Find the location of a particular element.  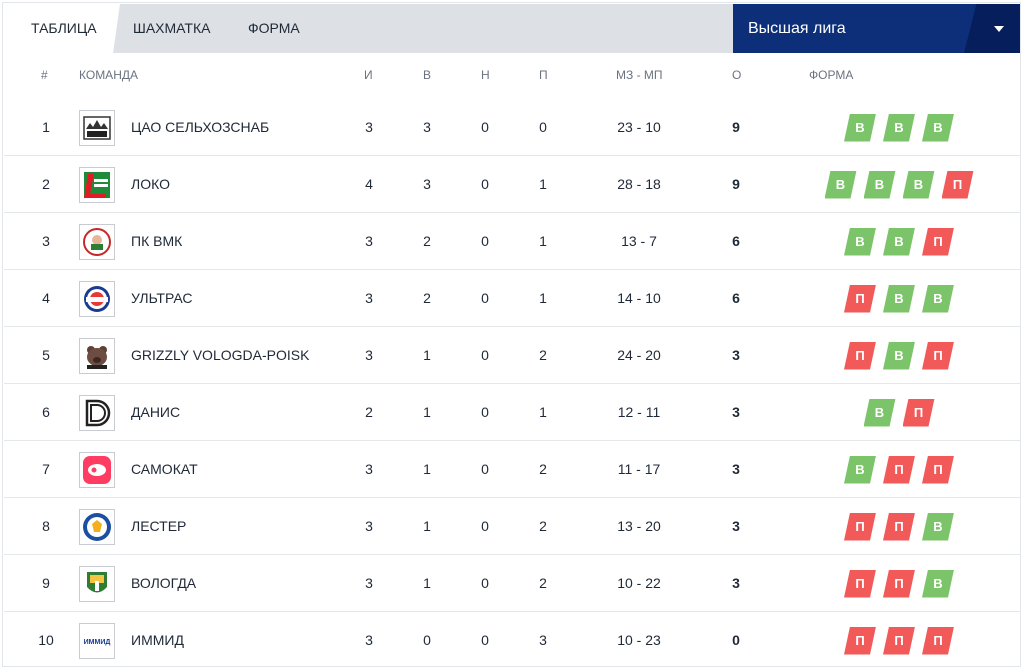

team-name: УЛЬТРАС is located at coordinates (162, 298).